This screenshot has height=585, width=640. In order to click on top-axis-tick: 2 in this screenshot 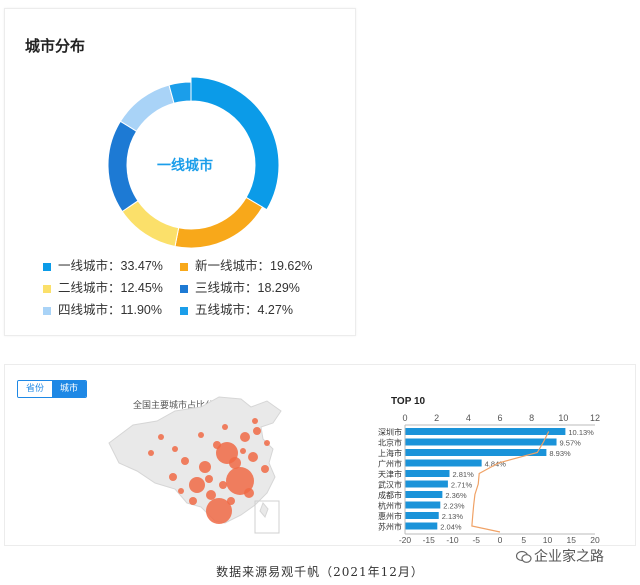, I will do `click(436, 418)`.